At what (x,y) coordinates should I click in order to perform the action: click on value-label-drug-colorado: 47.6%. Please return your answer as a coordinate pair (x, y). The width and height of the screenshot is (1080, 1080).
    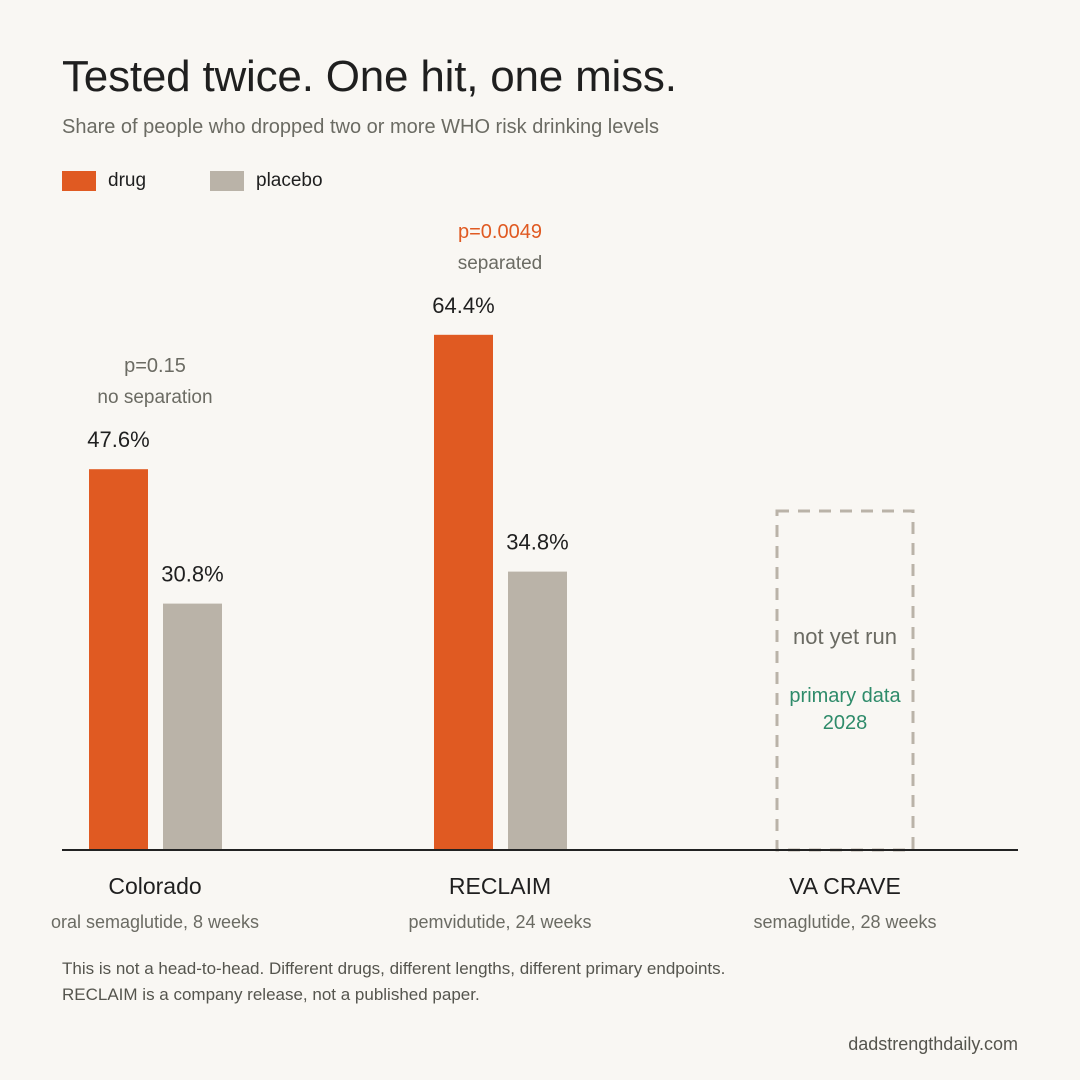
    Looking at the image, I should click on (118, 439).